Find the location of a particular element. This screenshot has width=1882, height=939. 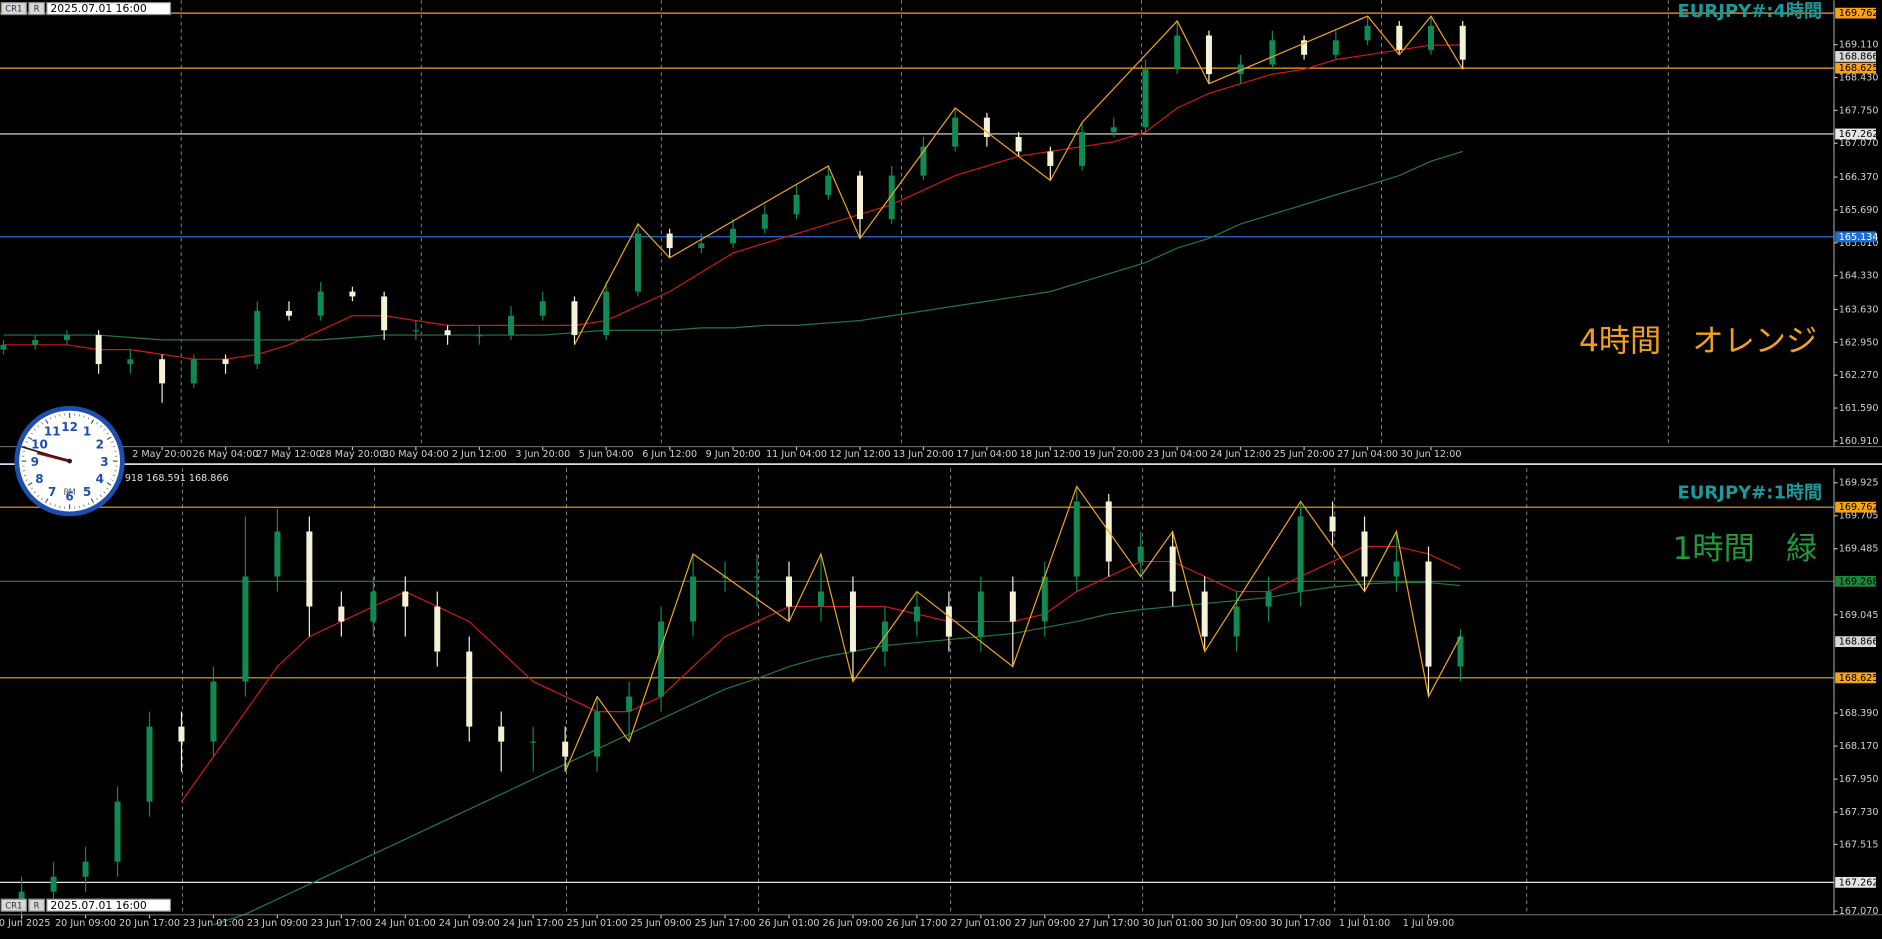

clock-number: 10 is located at coordinates (39, 444).